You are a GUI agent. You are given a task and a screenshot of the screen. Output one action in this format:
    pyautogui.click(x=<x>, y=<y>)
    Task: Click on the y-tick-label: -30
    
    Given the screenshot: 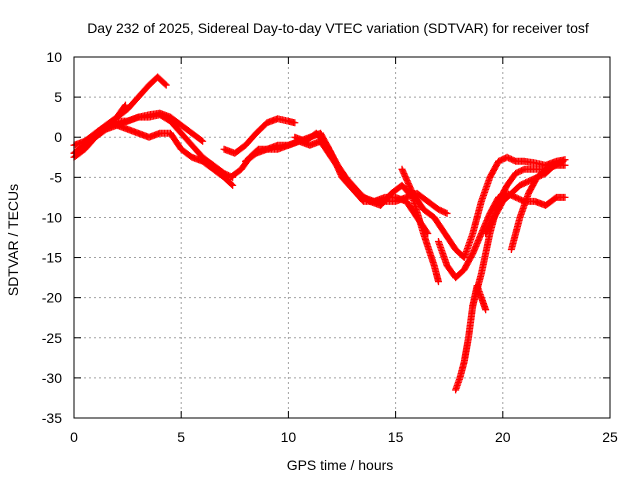 What is the action you would take?
    pyautogui.click(x=52, y=378)
    